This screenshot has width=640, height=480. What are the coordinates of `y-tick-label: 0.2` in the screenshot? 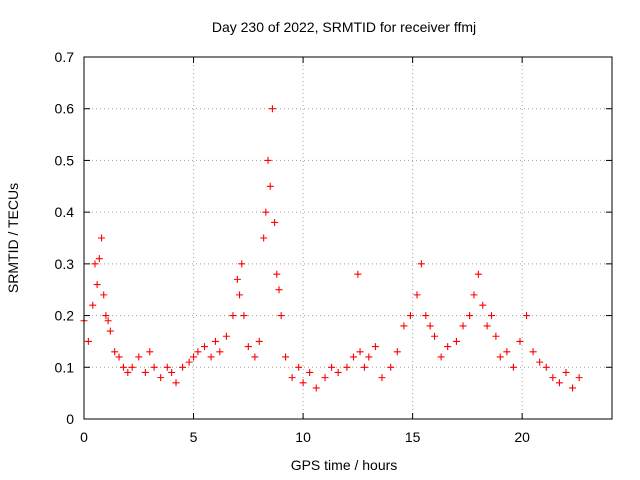 It's located at (65, 316).